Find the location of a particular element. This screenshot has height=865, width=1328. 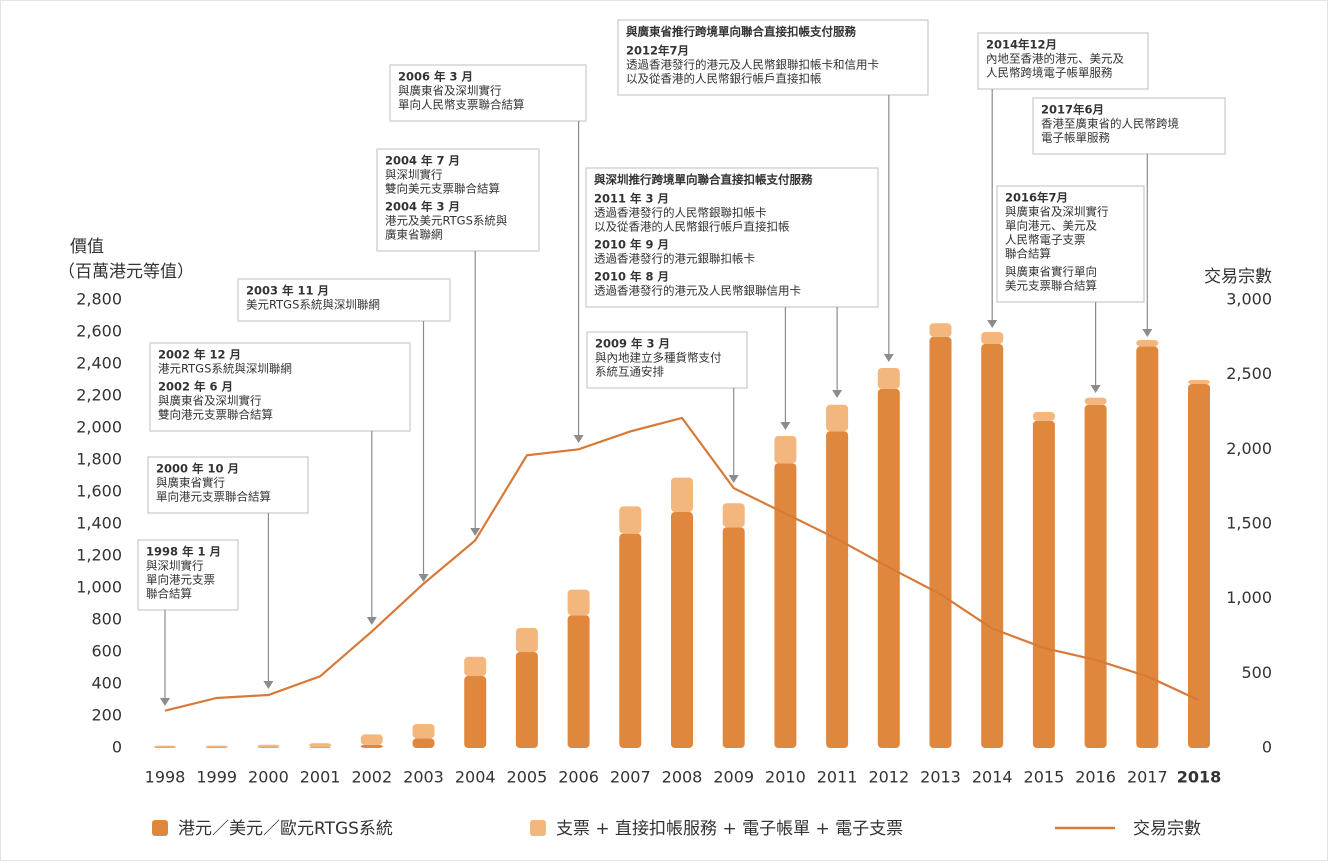

x-tick-label: 2018 is located at coordinates (1199, 777).